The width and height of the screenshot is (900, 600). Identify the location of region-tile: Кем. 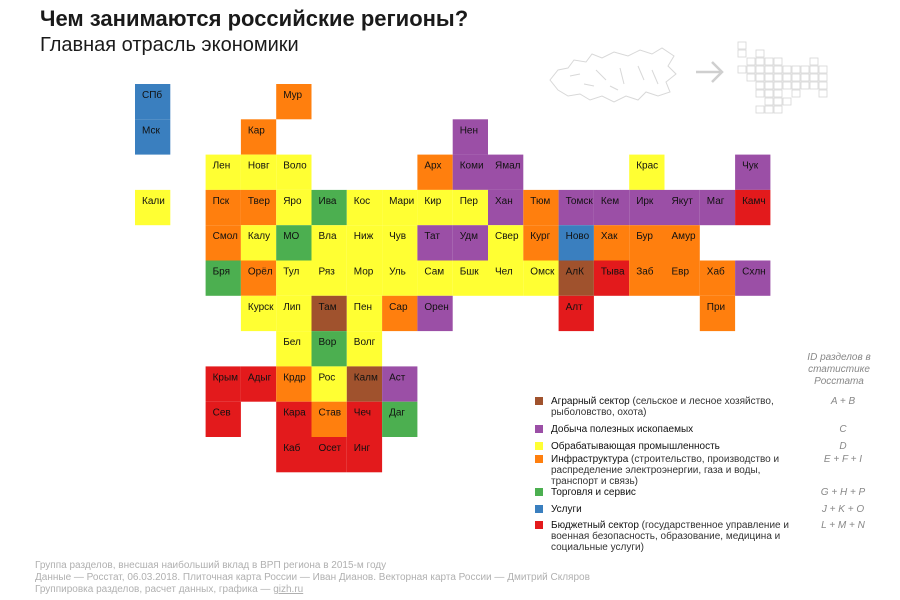
(611, 207).